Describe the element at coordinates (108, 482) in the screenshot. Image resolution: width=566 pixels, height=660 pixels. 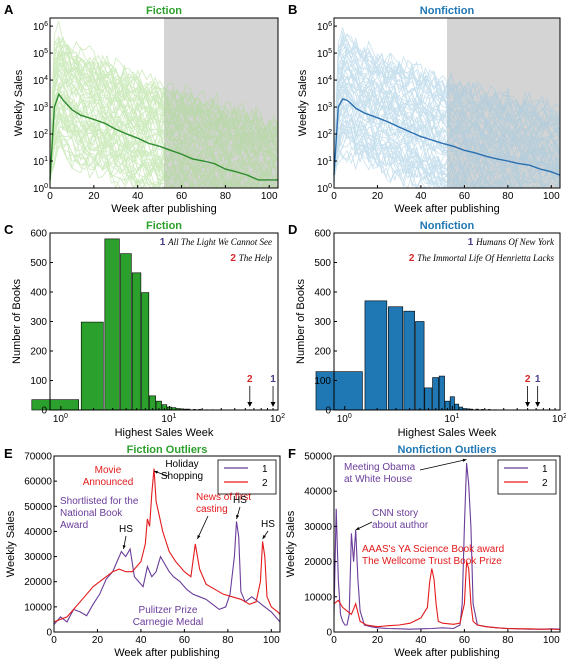
I see `annotation-text: Announced` at that location.